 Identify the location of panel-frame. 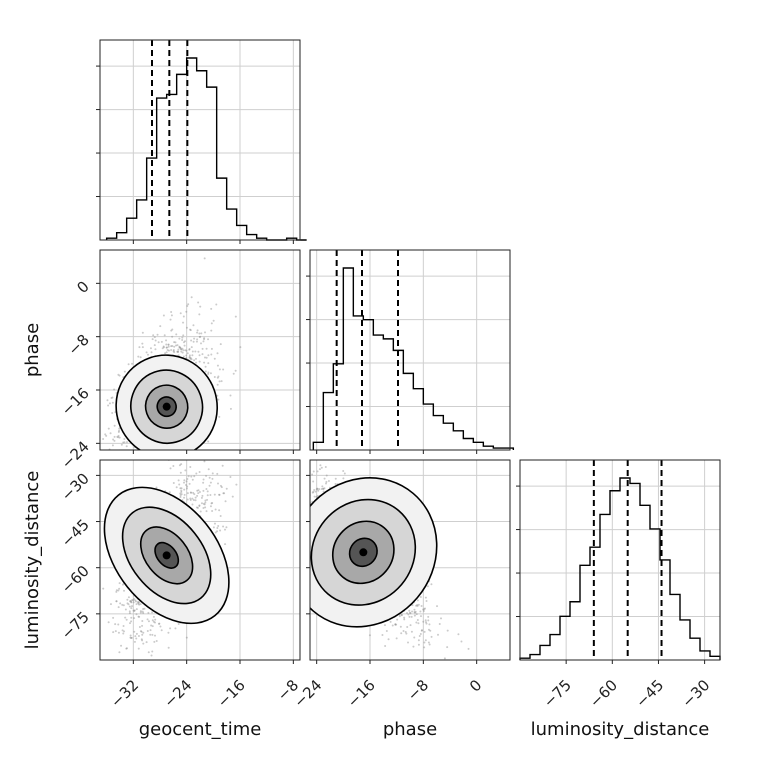
(200, 140).